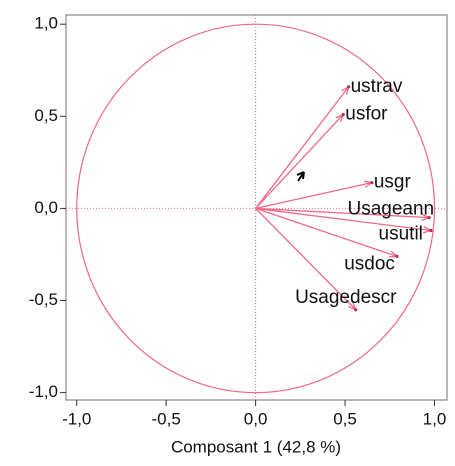 Image resolution: width=455 pixels, height=466 pixels. What do you see at coordinates (401, 234) in the screenshot?
I see `vector-label: usutil` at bounding box center [401, 234].